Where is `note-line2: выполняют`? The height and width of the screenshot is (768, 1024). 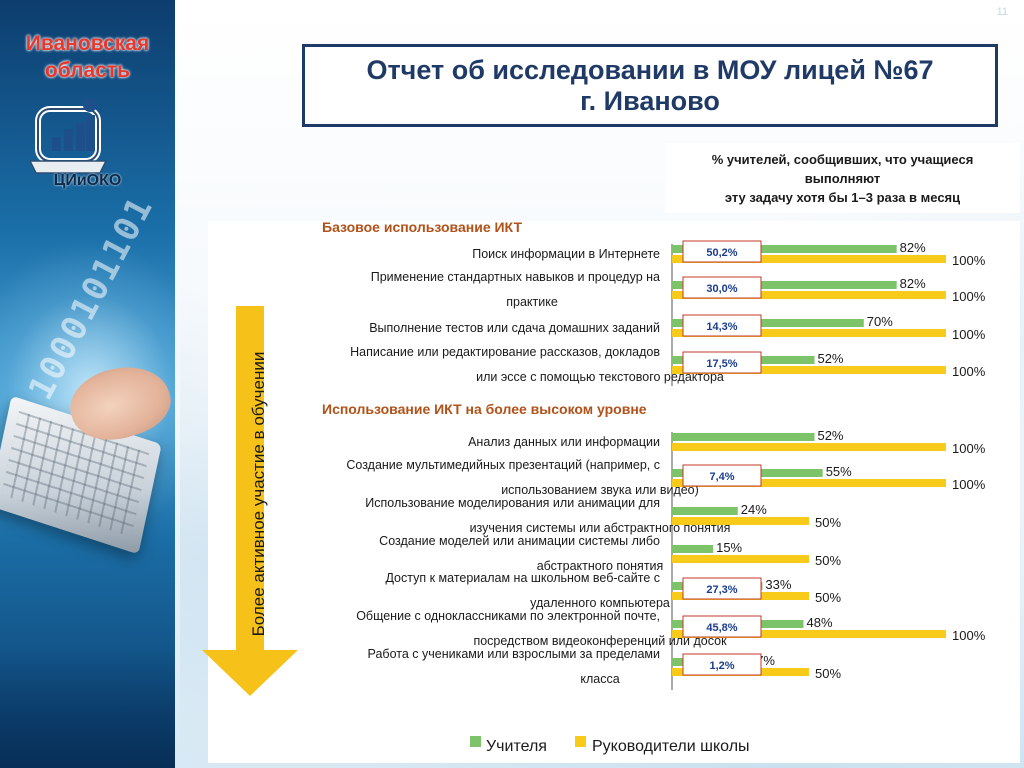 note-line2: выполняют is located at coordinates (842, 178).